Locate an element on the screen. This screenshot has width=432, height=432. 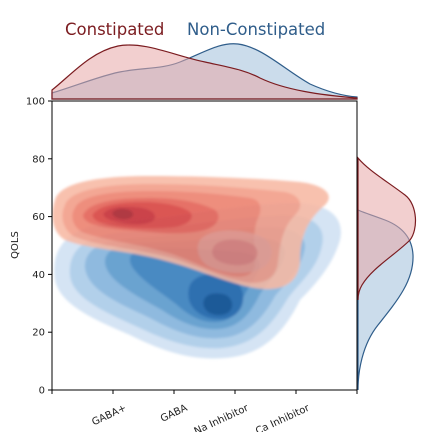
x-tick-label-gaba-: GABA+ is located at coordinates (109, 415).